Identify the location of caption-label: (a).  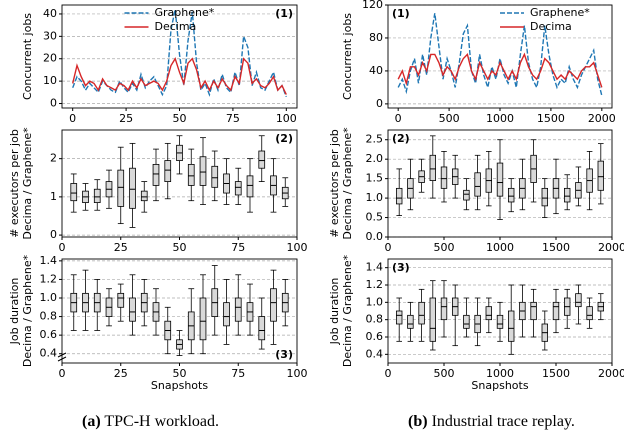
(91, 421).